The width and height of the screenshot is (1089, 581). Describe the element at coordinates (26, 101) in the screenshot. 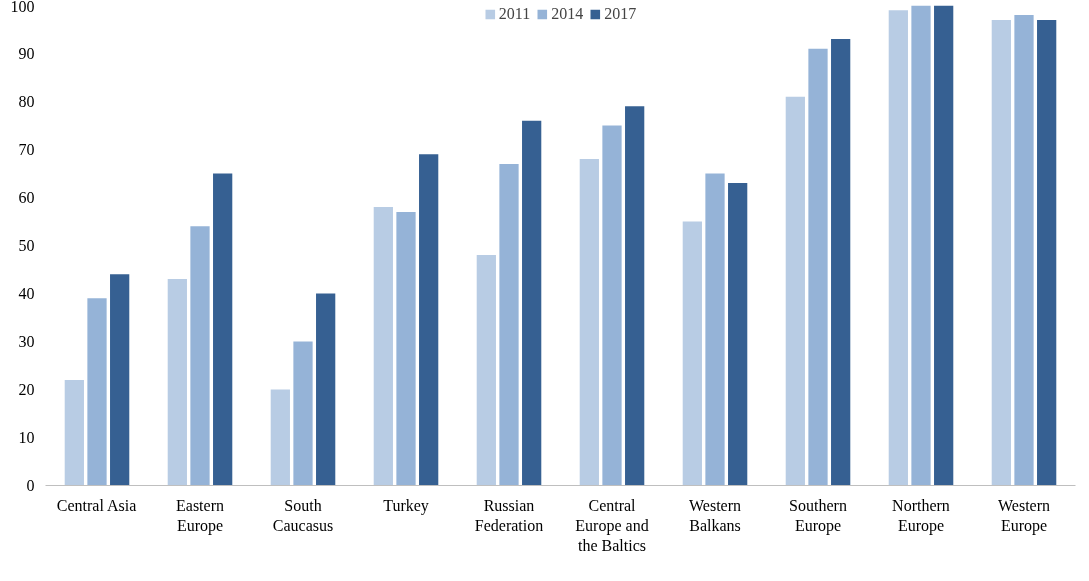

I see `y-tick-label: 80` at that location.